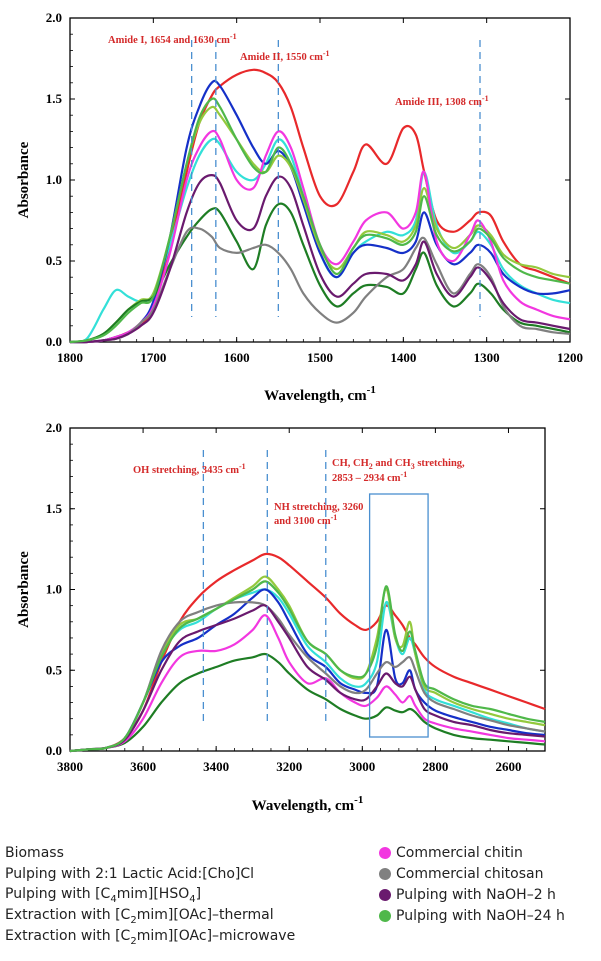  I want to click on annotation-ch-1: CH, CH2 and CH3 stretching,, so click(398, 464).